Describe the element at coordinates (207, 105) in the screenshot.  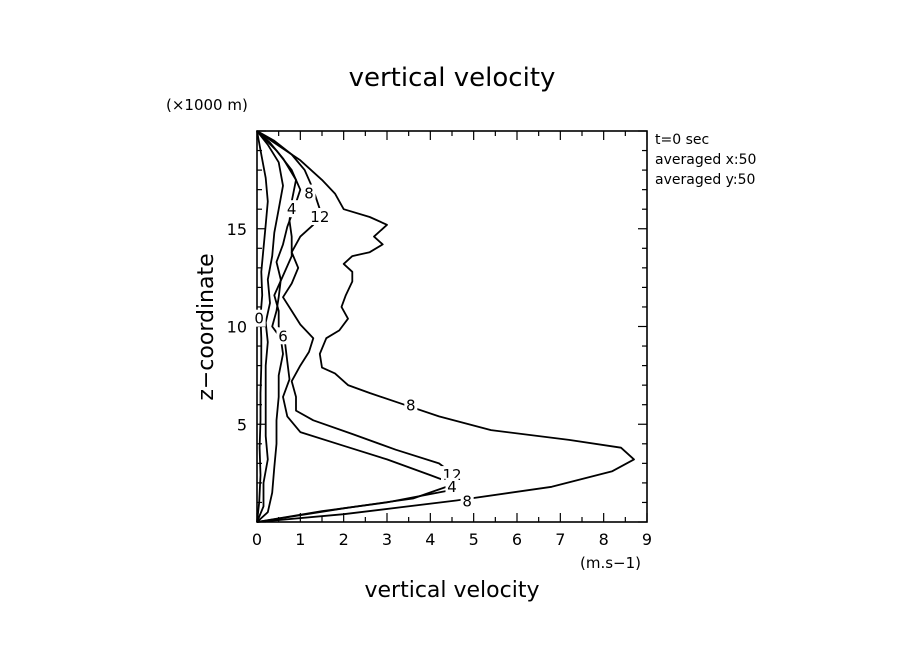
I see `y-axis-units: (×1000 m)` at that location.